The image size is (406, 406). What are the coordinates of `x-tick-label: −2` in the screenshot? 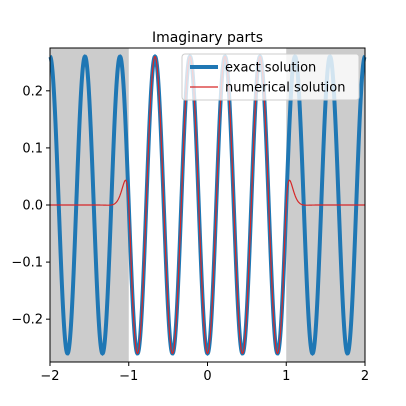 It's located at (49, 376).